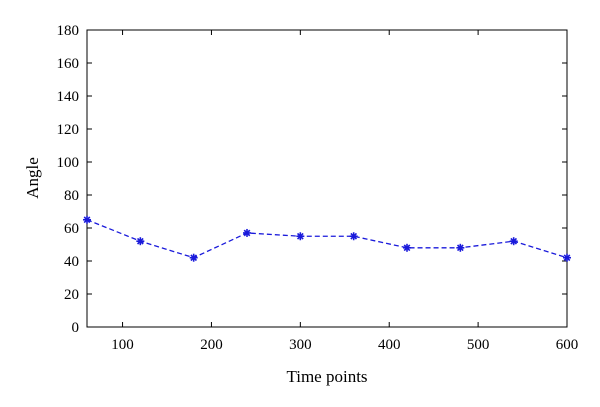 The width and height of the screenshot is (600, 407). Describe the element at coordinates (71, 196) in the screenshot. I see `y-tick-label: 80` at that location.